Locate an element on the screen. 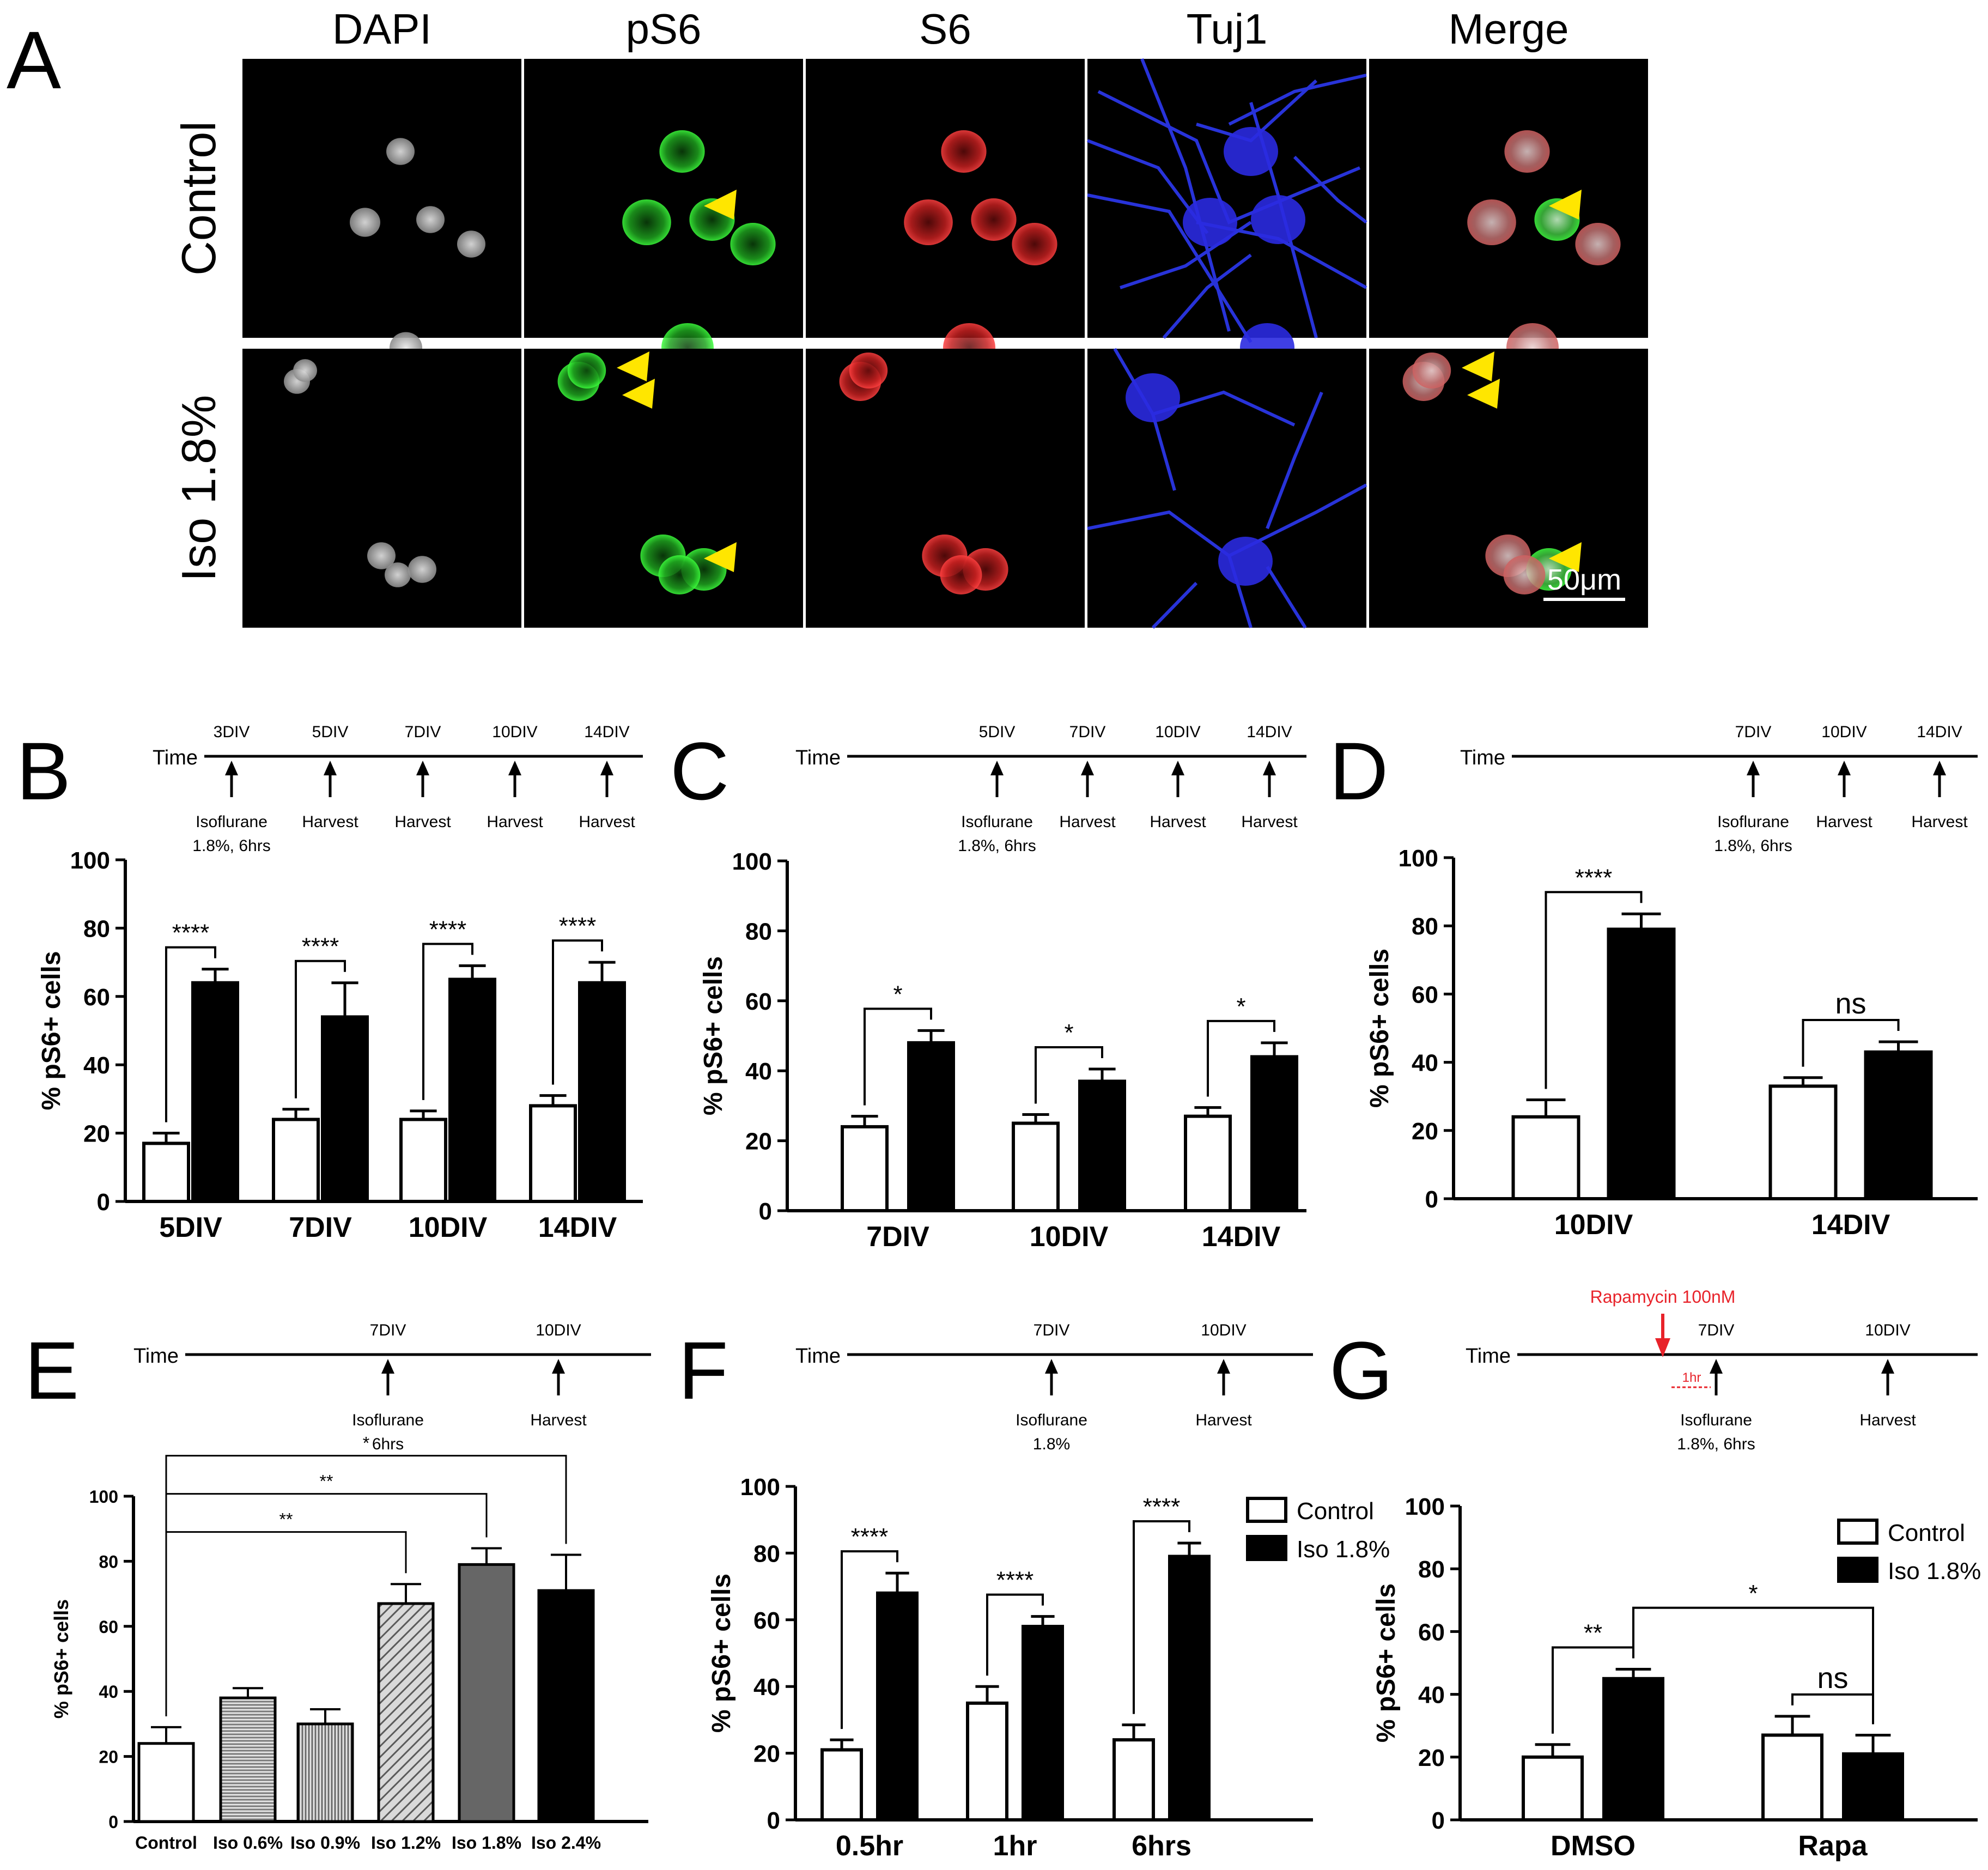 Image resolution: width=1988 pixels, height=1870 pixels. timeline-event: 6hrs is located at coordinates (388, 1444).